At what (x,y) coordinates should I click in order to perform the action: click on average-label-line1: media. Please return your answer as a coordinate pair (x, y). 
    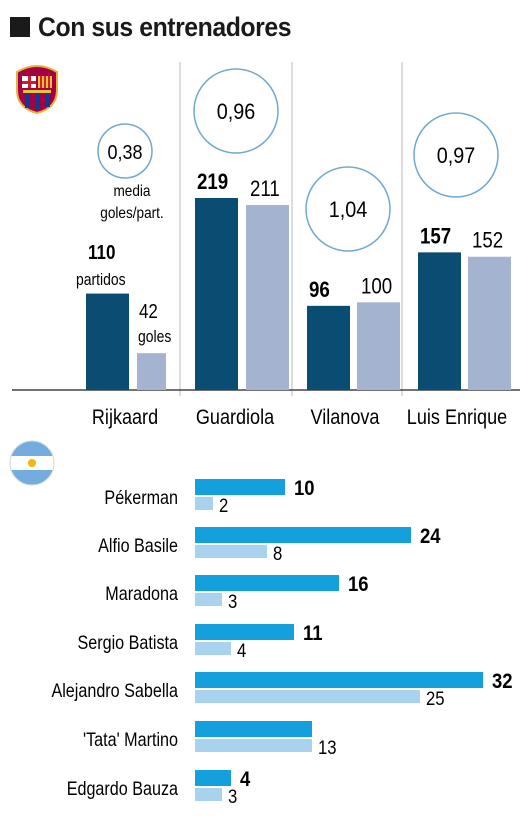
    Looking at the image, I should click on (133, 191).